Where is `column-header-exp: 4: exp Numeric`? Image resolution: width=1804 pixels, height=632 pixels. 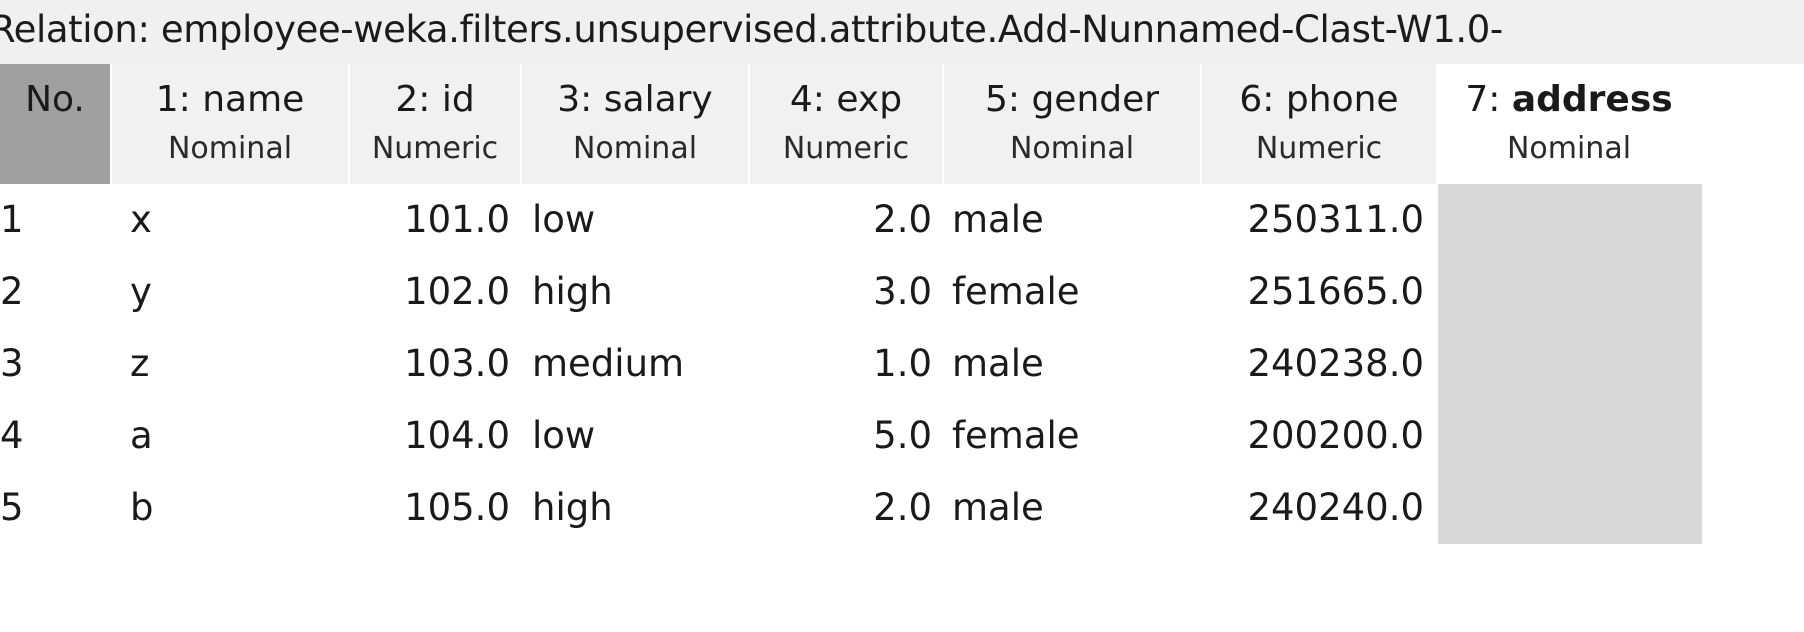
column-header-exp: 4: exp Numeric is located at coordinates (847, 124).